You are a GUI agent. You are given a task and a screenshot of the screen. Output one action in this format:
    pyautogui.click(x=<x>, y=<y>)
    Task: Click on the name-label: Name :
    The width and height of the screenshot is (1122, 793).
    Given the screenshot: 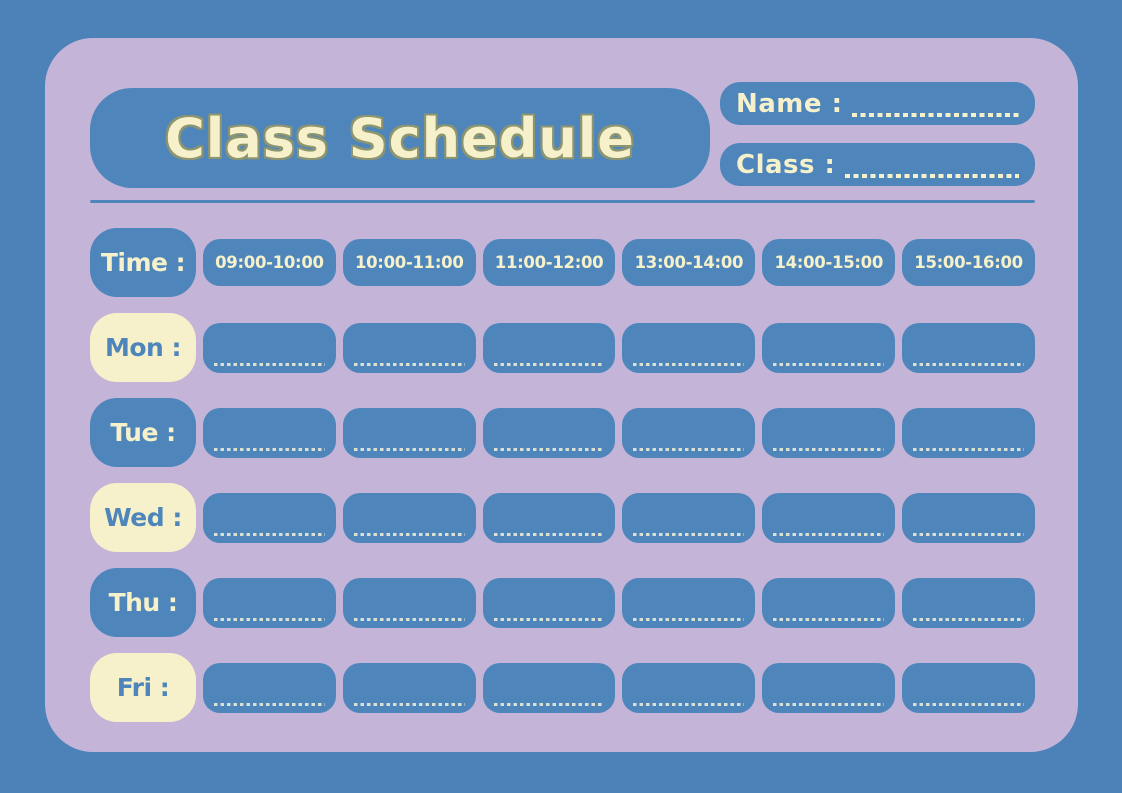 What is the action you would take?
    pyautogui.click(x=789, y=103)
    